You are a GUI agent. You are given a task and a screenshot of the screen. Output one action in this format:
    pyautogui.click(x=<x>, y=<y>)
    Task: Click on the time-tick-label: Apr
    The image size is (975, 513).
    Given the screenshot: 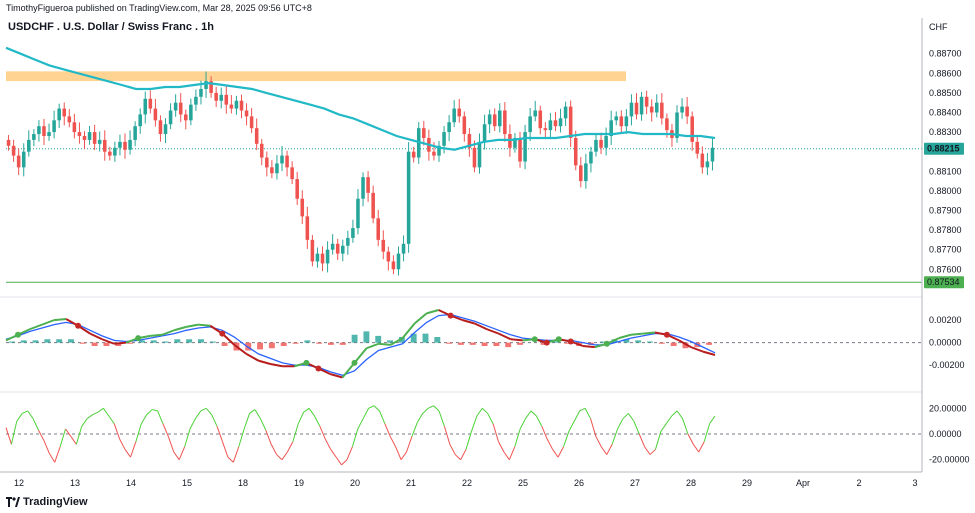 What is the action you would take?
    pyautogui.click(x=803, y=483)
    